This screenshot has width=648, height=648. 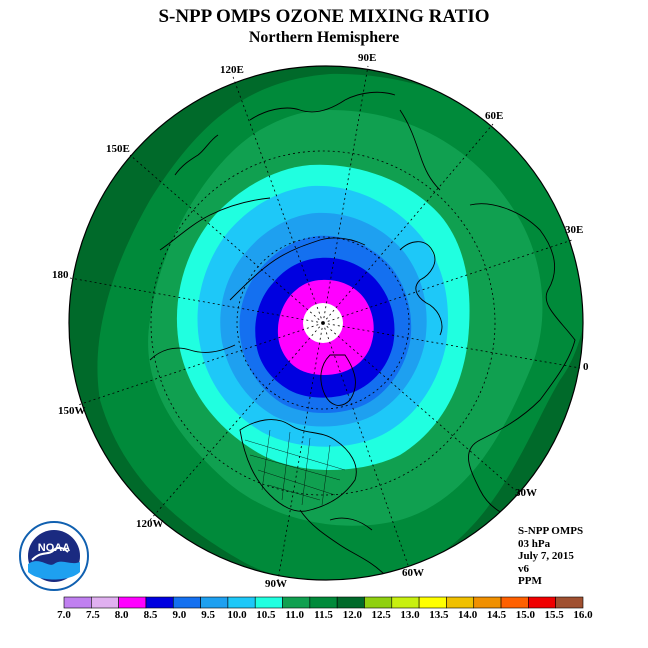 I want to click on info-instrument: S-NPP OMPS, so click(x=551, y=531).